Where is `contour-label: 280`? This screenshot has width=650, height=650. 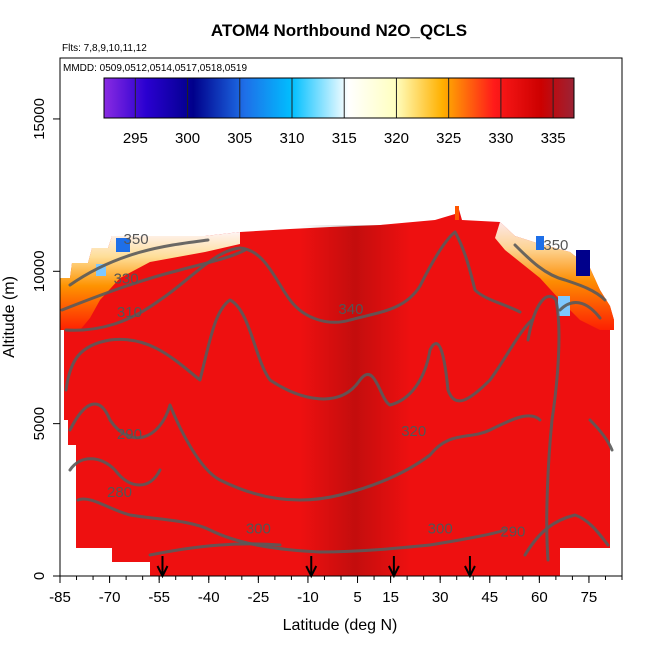 contour-label: 280 is located at coordinates (119, 492).